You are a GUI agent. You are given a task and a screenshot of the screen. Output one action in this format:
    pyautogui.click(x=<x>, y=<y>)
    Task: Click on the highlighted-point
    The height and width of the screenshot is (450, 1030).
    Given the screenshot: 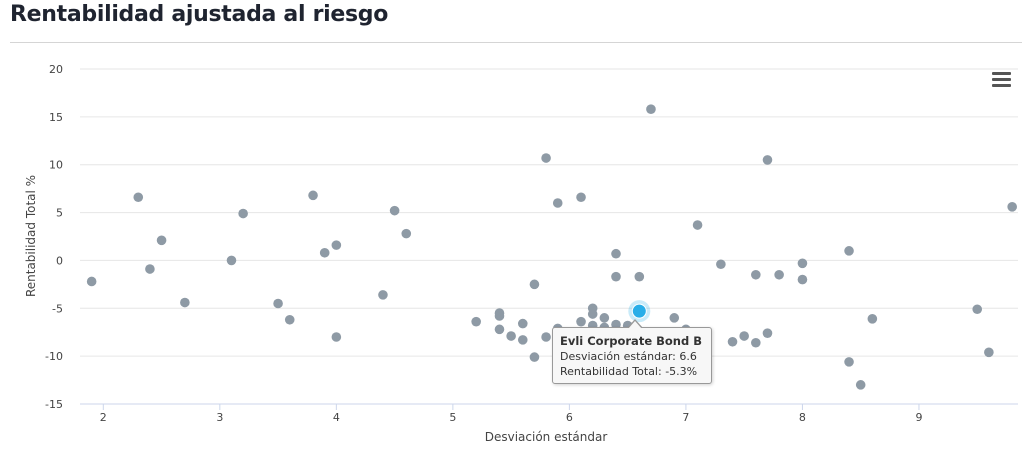 What is the action you would take?
    pyautogui.click(x=639, y=311)
    